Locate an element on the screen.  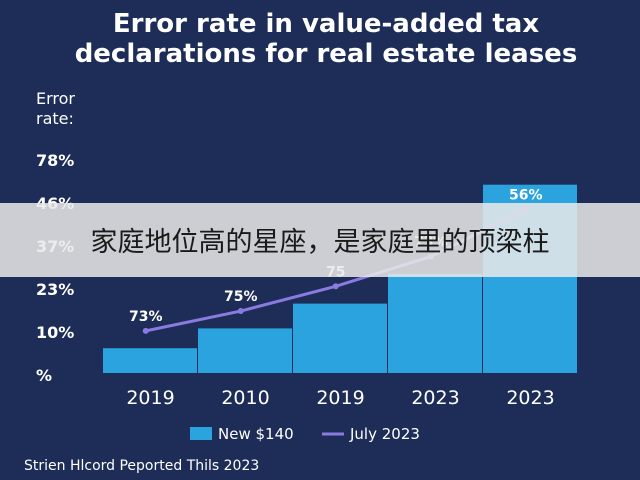
chart-title-line-2: declarations for real estate leases is located at coordinates (326, 54).